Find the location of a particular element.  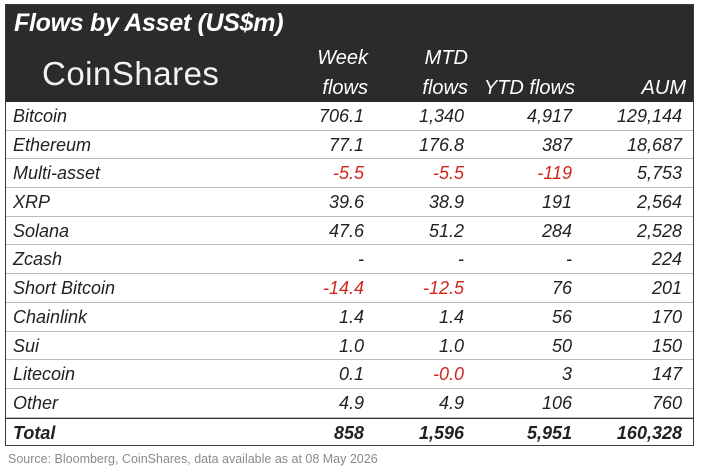

cell-week: -14.4 is located at coordinates (343, 288).